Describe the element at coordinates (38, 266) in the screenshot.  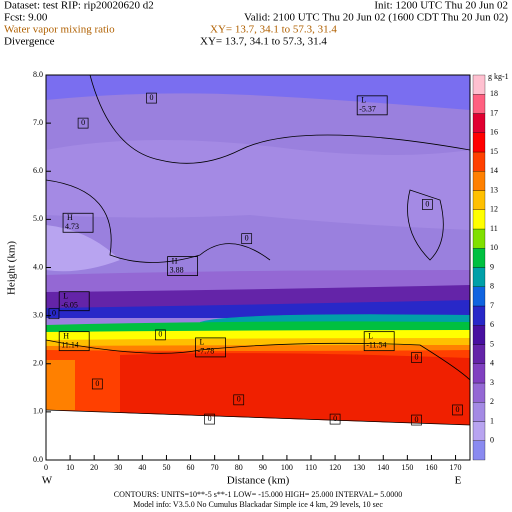
I see `y-tick-label: 4.0` at that location.